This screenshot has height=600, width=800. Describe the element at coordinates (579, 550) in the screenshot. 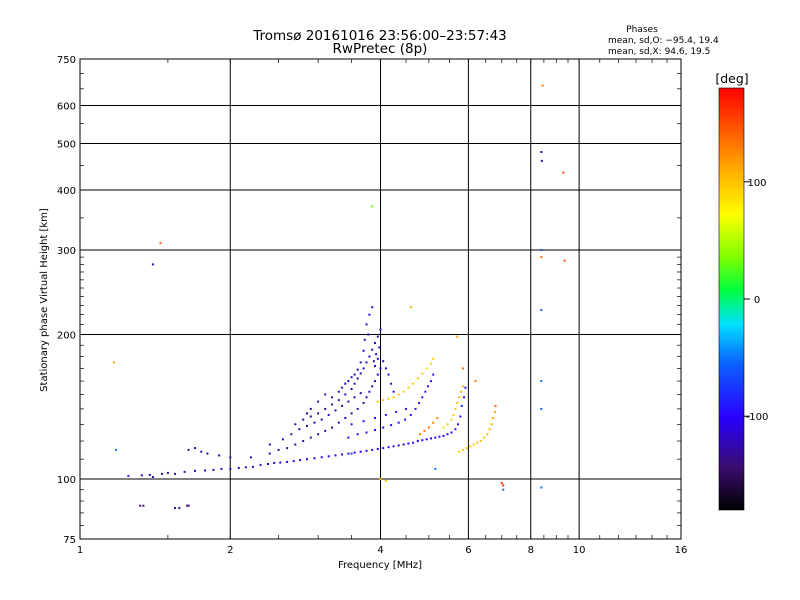

I see `x-tick-label: 10` at that location.